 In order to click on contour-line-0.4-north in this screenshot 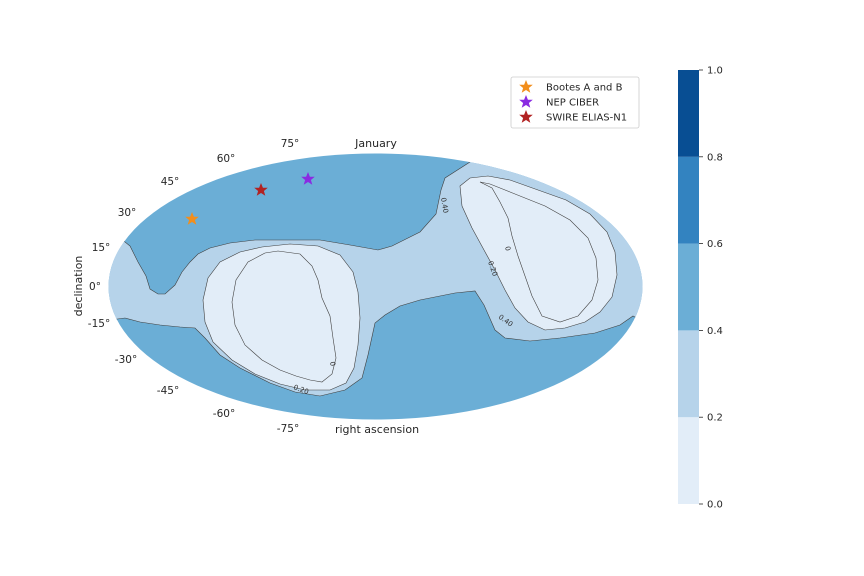, I will do `click(289, 228)`.